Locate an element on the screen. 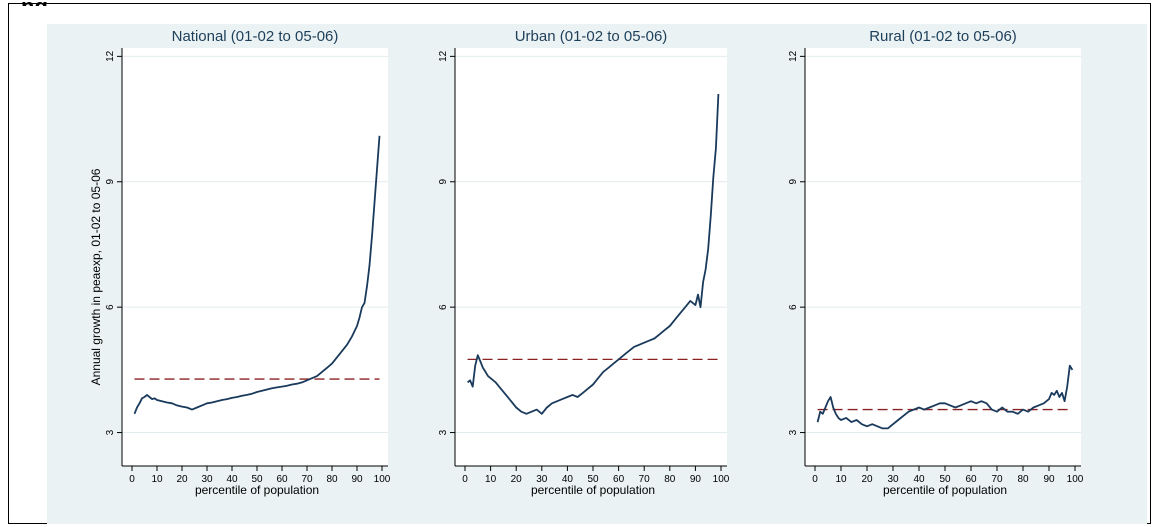 The height and width of the screenshot is (527, 1159). chart-title: Urban (01-02 to 05-06) is located at coordinates (591, 36).